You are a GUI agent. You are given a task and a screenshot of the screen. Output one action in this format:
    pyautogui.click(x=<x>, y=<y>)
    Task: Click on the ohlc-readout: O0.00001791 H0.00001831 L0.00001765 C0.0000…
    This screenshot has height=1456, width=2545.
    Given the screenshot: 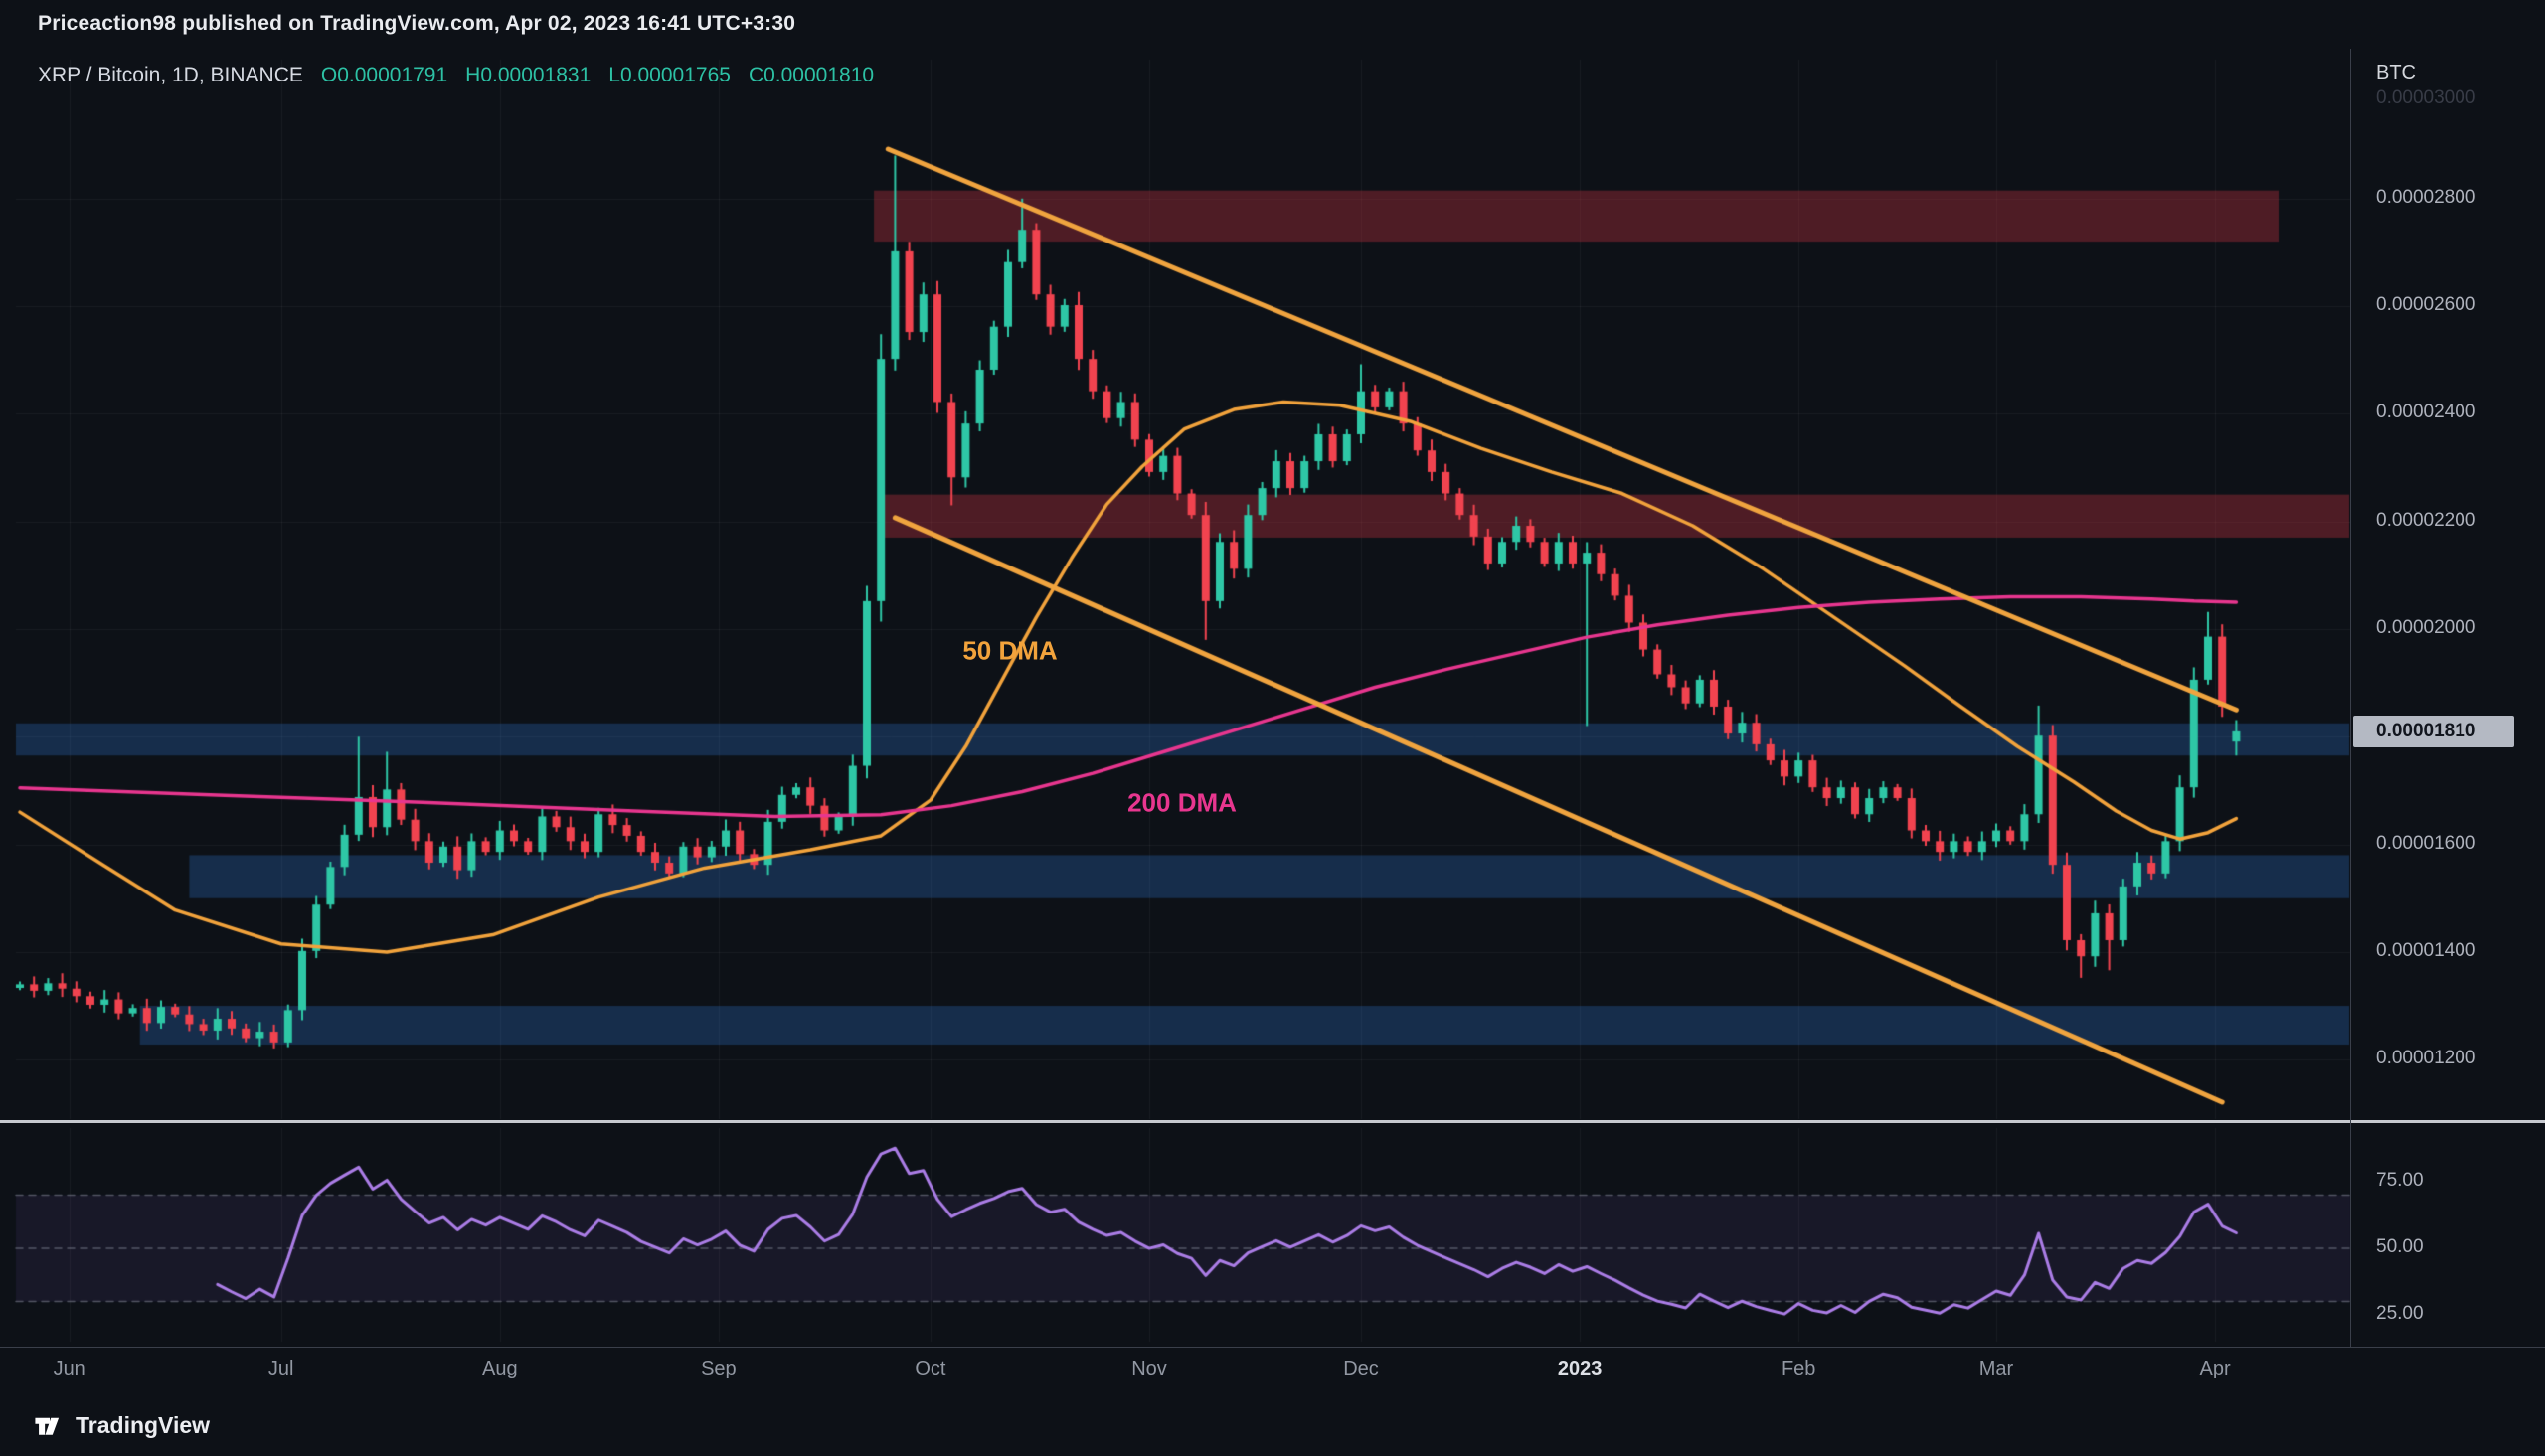 What is the action you would take?
    pyautogui.click(x=588, y=75)
    